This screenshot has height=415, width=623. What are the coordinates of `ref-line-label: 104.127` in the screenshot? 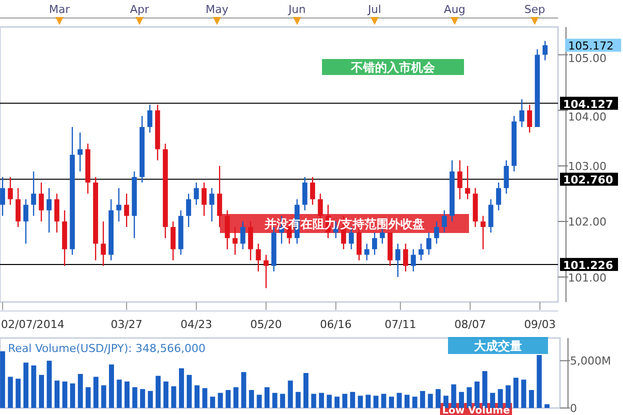 It's located at (588, 104).